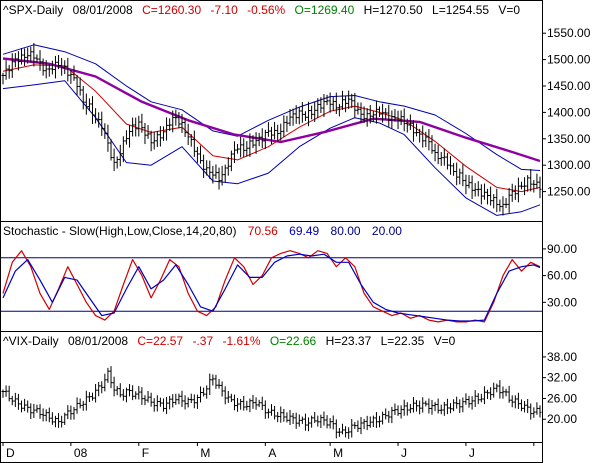  I want to click on vix-change: -.37, so click(202, 341).